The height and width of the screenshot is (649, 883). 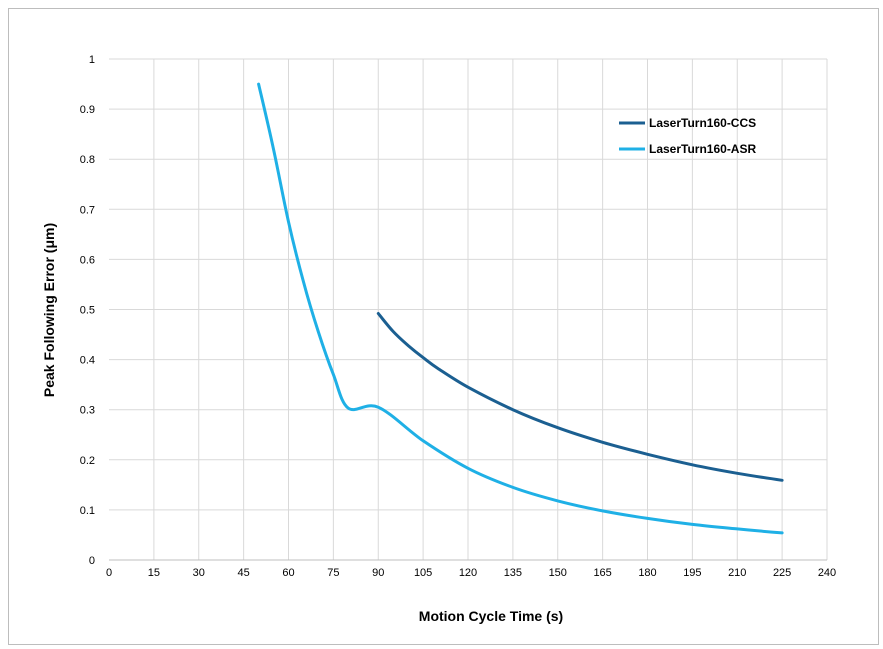 What do you see at coordinates (87, 511) in the screenshot?
I see `y-tick-label: 0.1` at bounding box center [87, 511].